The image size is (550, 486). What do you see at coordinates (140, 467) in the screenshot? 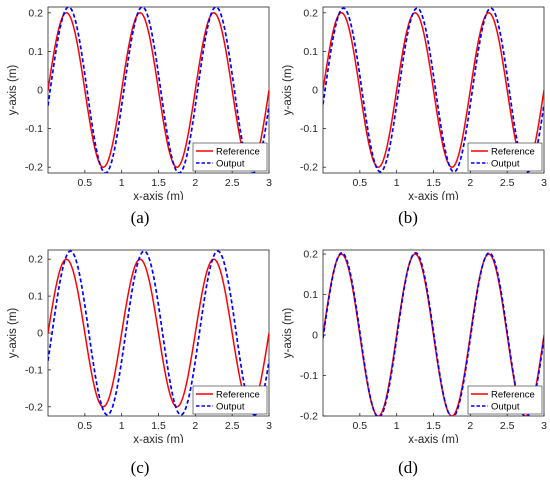
I see `caption-c: (c)` at bounding box center [140, 467].